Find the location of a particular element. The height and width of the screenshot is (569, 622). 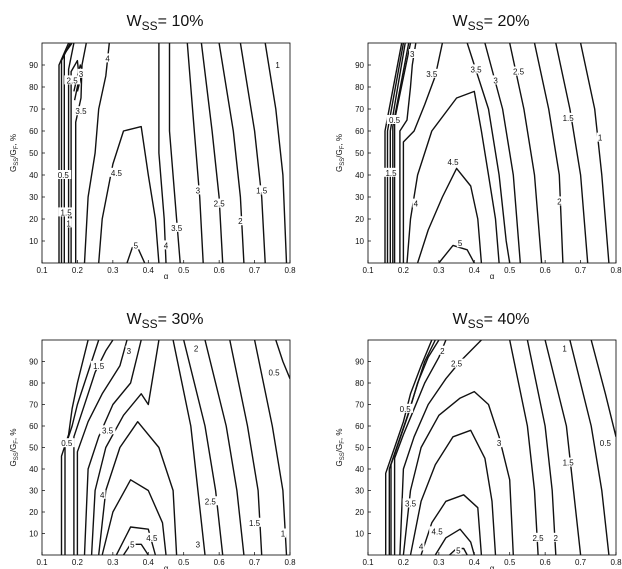

y-tick-label: 10 is located at coordinates (359, 241).